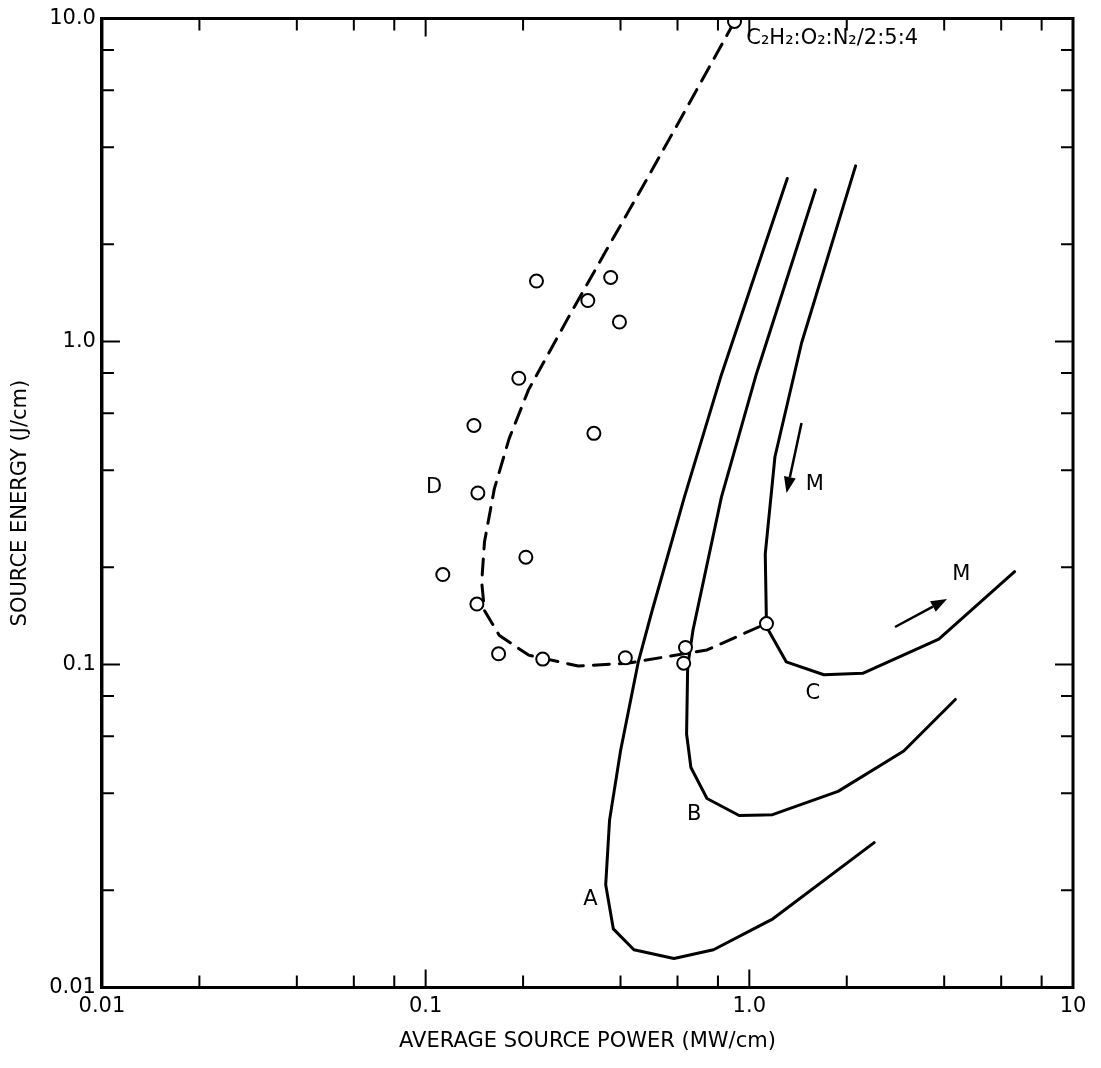 This screenshot has height=1068, width=1101. What do you see at coordinates (434, 486) in the screenshot?
I see `annotation: D` at bounding box center [434, 486].